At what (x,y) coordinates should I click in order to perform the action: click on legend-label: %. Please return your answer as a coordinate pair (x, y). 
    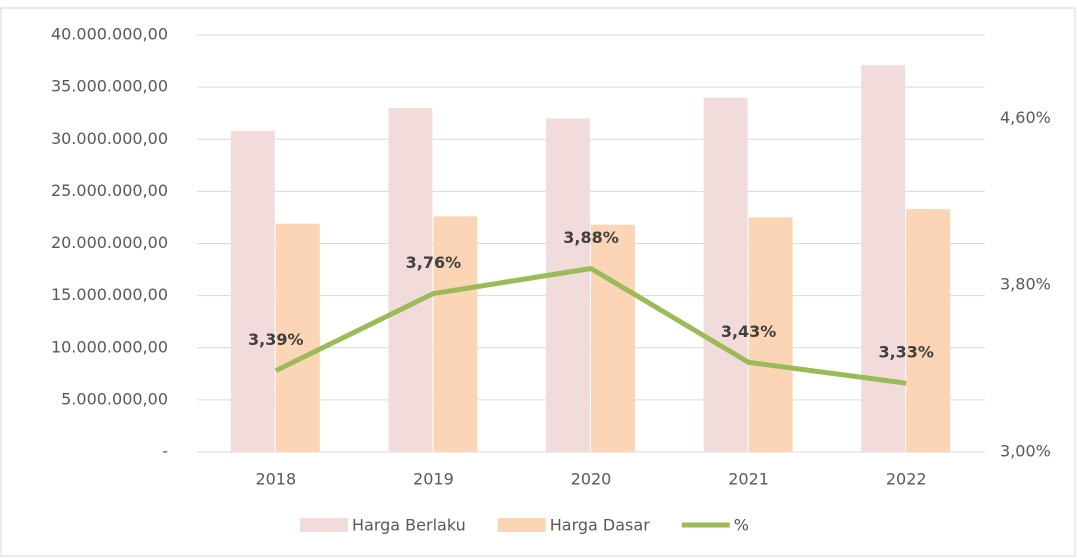
    Looking at the image, I should click on (741, 525).